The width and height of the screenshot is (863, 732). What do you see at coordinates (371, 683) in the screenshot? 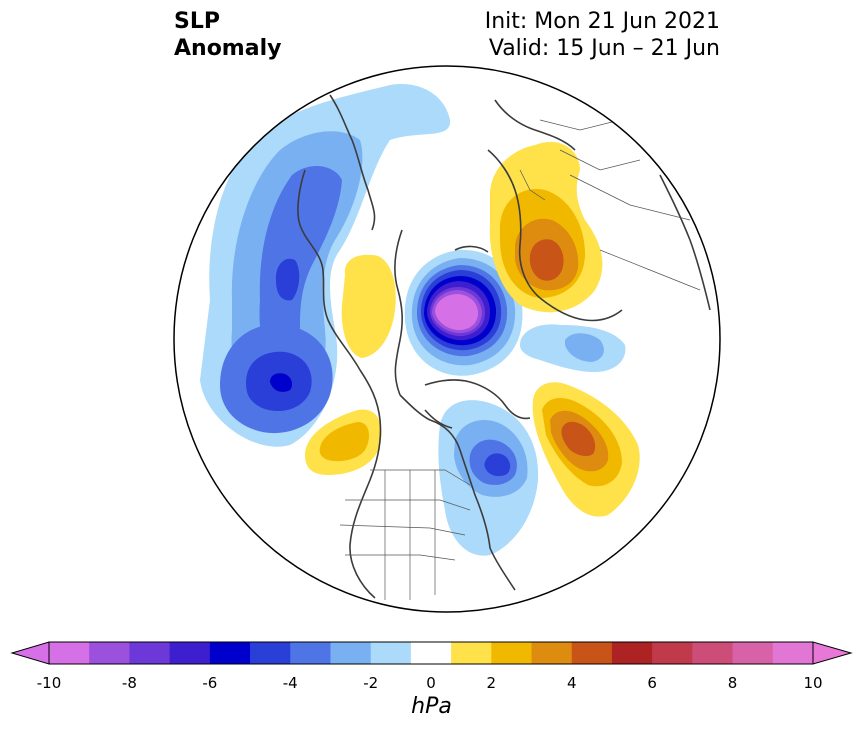
I see `colorbar-tick-label: -2` at bounding box center [371, 683].